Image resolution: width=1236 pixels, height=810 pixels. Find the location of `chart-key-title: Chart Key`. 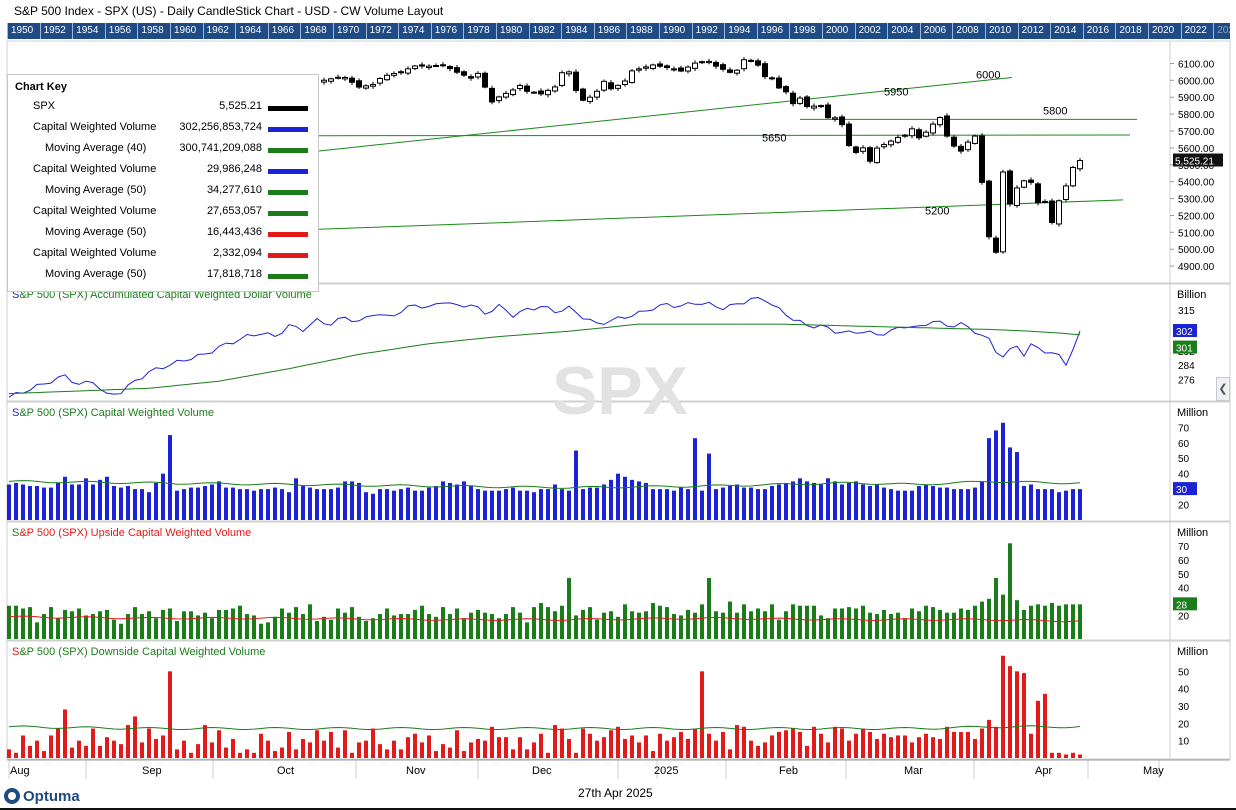

chart-key-title: Chart Key is located at coordinates (41, 87).